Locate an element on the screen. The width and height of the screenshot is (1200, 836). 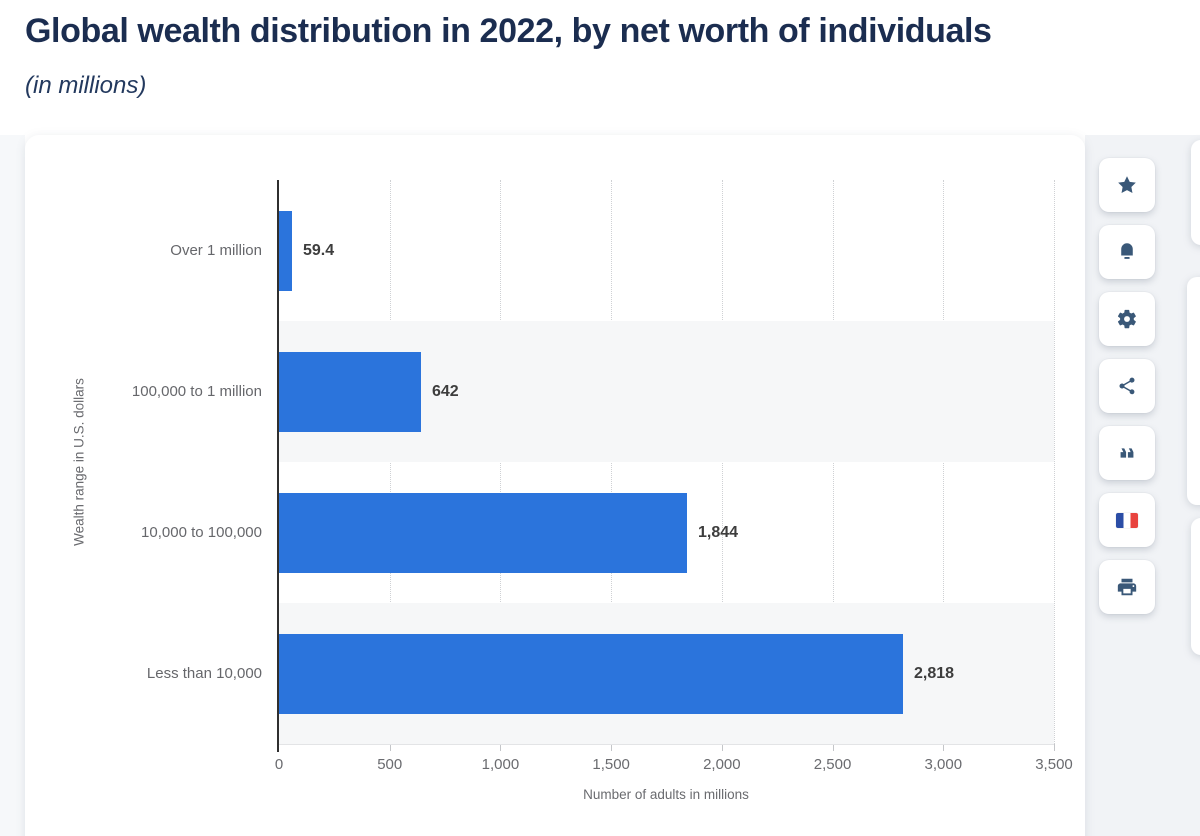
share-icon is located at coordinates (1127, 386).